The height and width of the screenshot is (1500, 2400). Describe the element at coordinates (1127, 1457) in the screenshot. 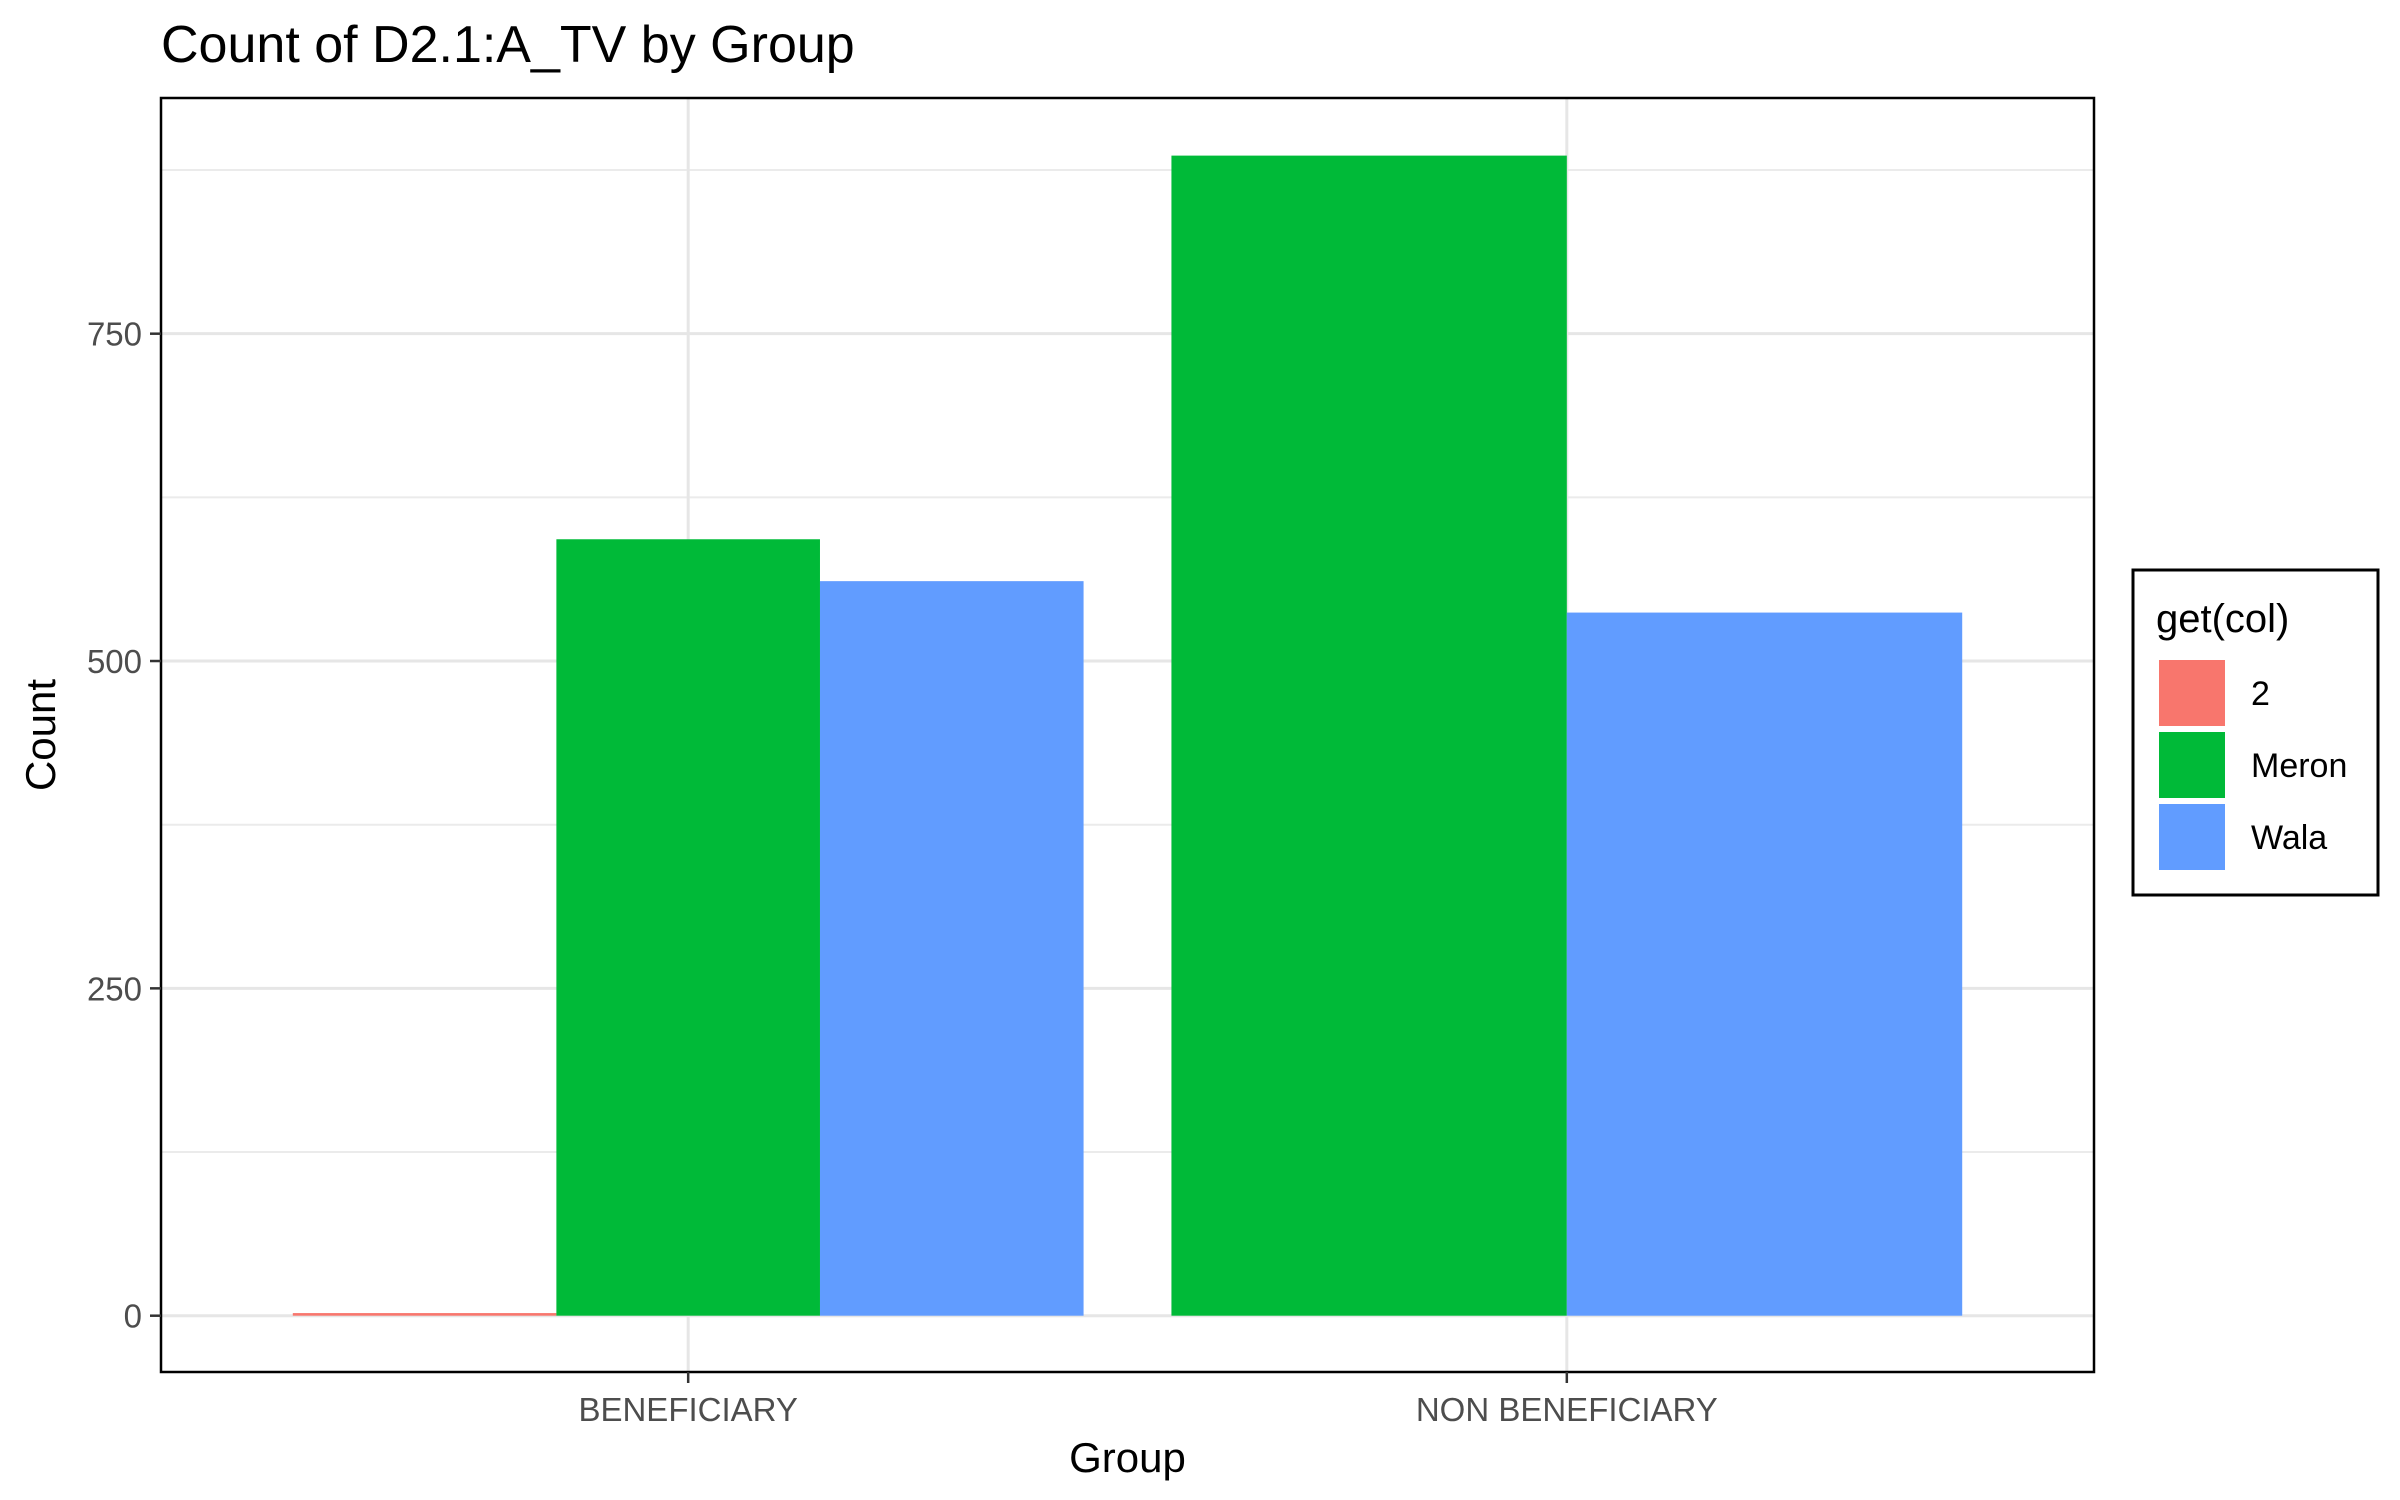

I see `x-axis-title: Group` at that location.